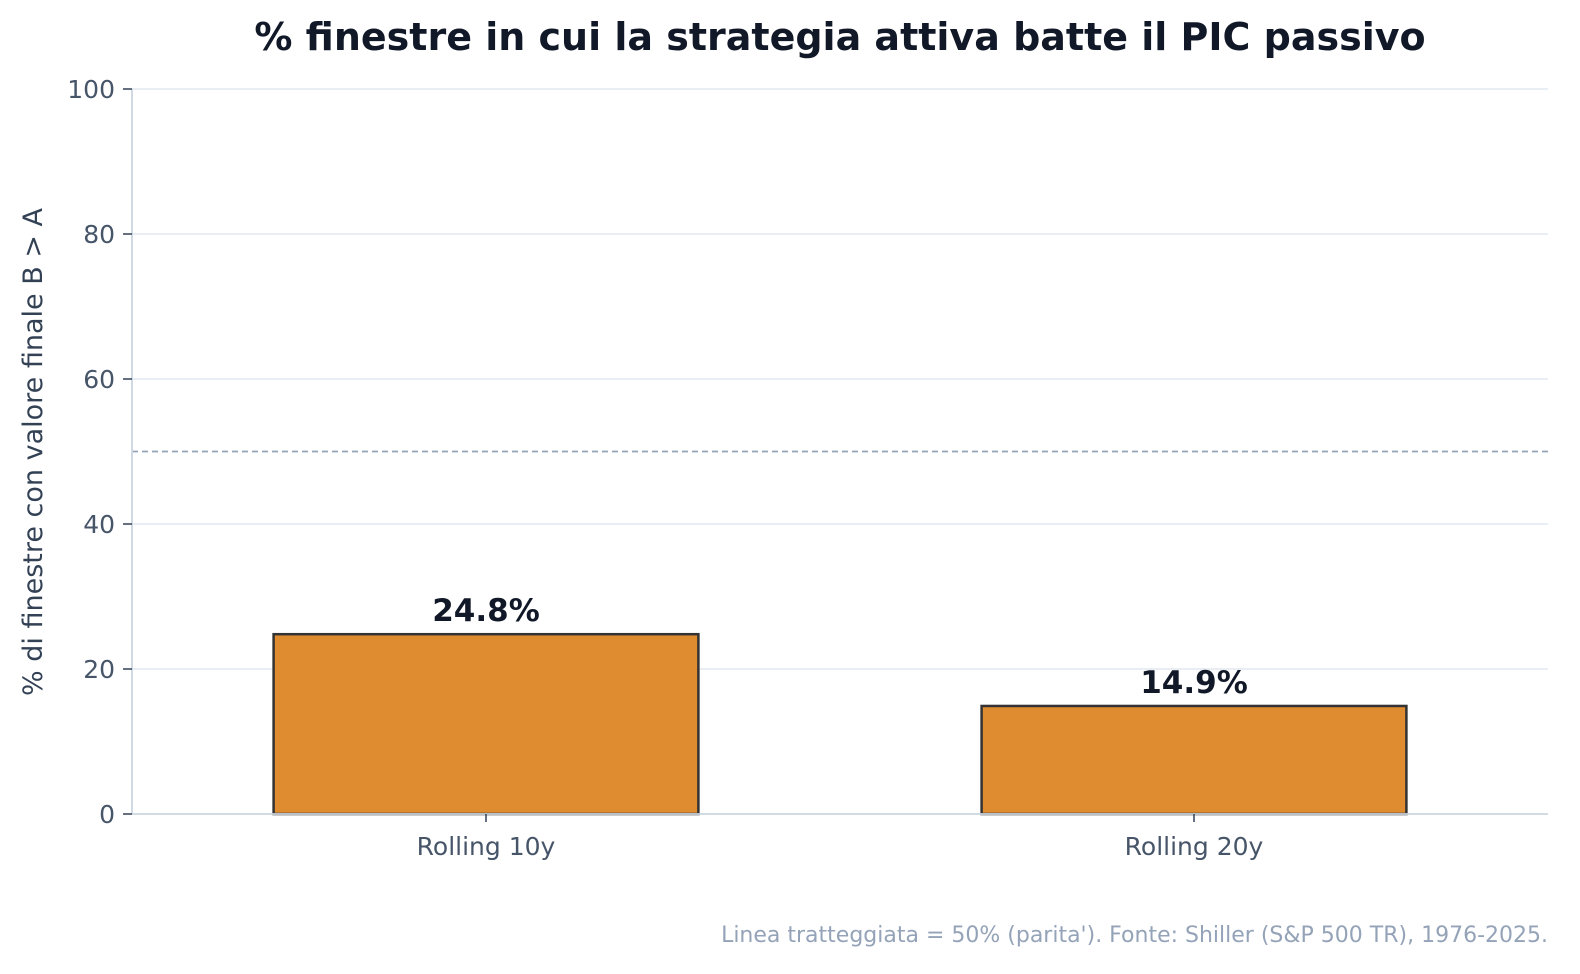 The width and height of the screenshot is (1580, 974). Describe the element at coordinates (840, 837) in the screenshot. I see `x-ticks: Rolling 10y Rolling 20y` at that location.